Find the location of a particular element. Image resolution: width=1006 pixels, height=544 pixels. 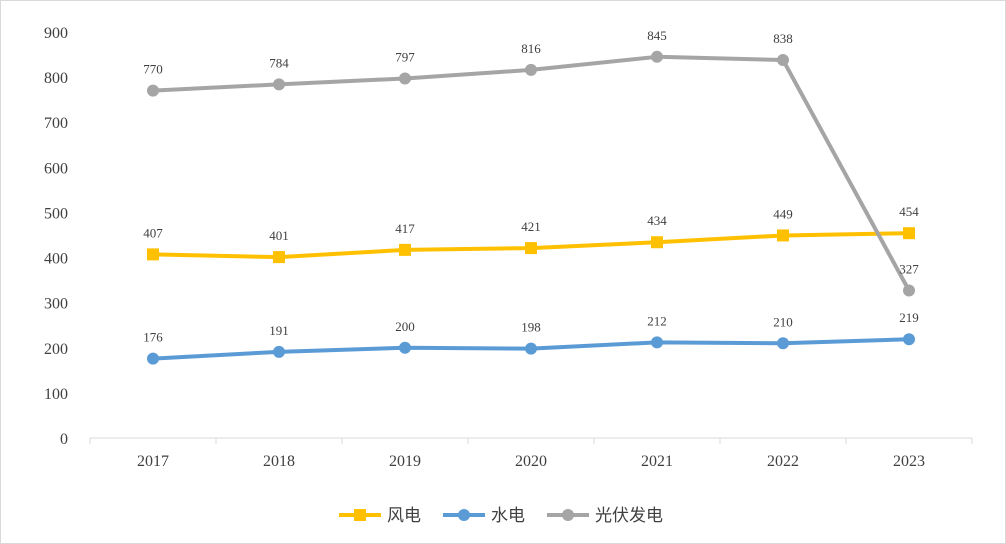

data-label: 191 is located at coordinates (279, 330).